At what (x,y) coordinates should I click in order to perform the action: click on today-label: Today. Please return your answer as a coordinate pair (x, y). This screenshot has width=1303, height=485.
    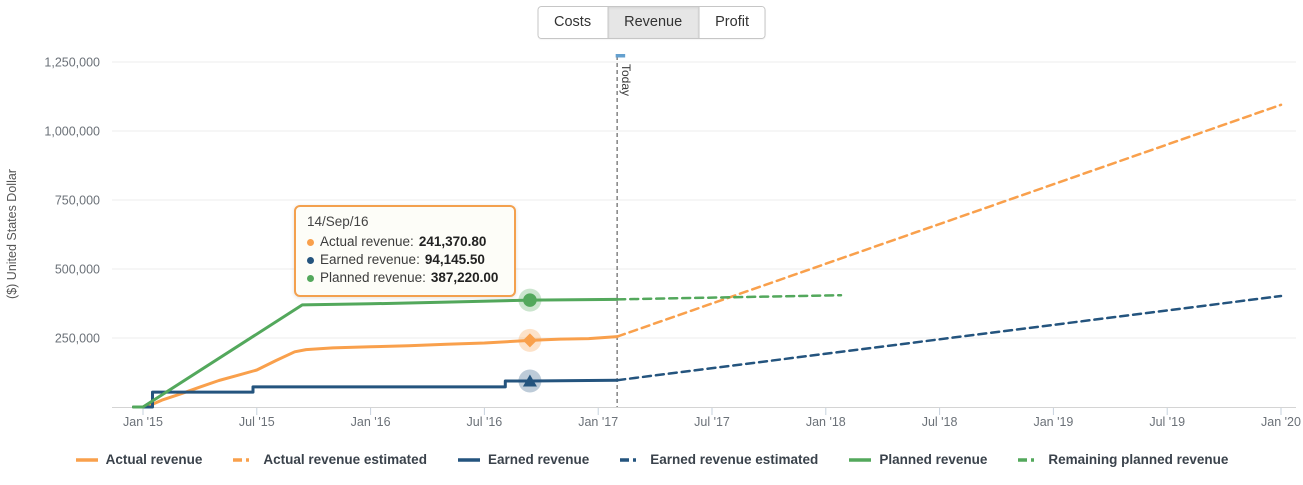
    Looking at the image, I should click on (626, 80).